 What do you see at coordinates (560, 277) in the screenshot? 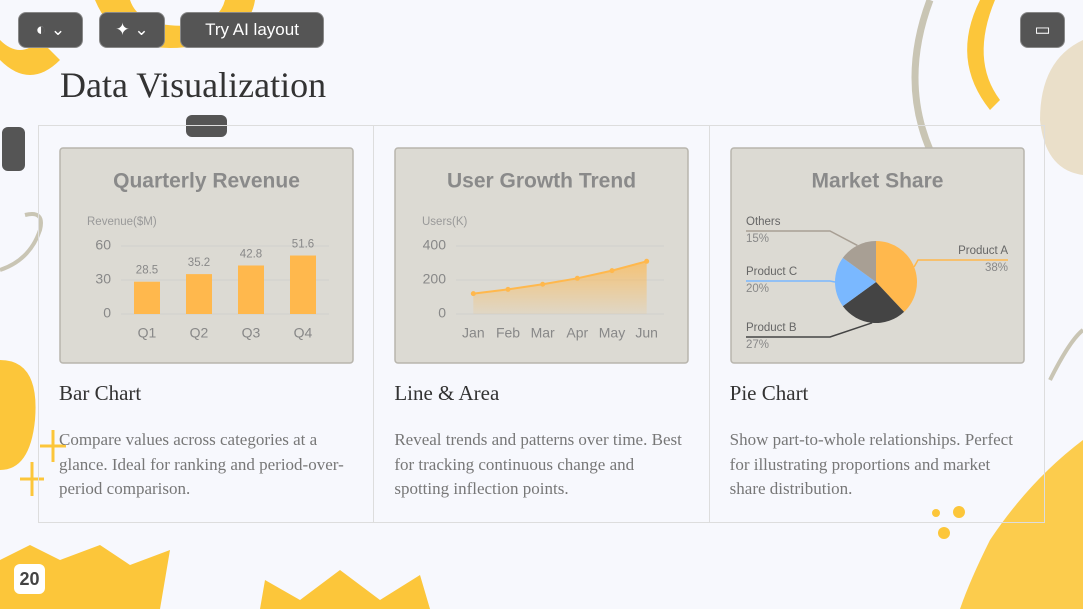
I see `line` at bounding box center [560, 277].